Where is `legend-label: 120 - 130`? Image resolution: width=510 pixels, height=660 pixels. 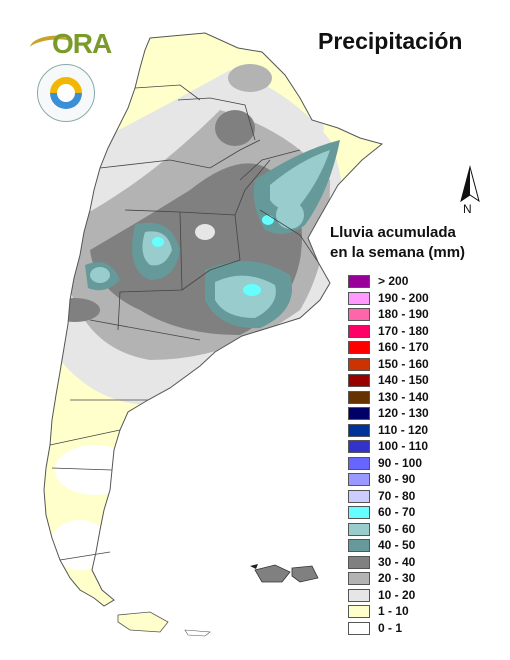
legend-label: 120 - 130 is located at coordinates (403, 413).